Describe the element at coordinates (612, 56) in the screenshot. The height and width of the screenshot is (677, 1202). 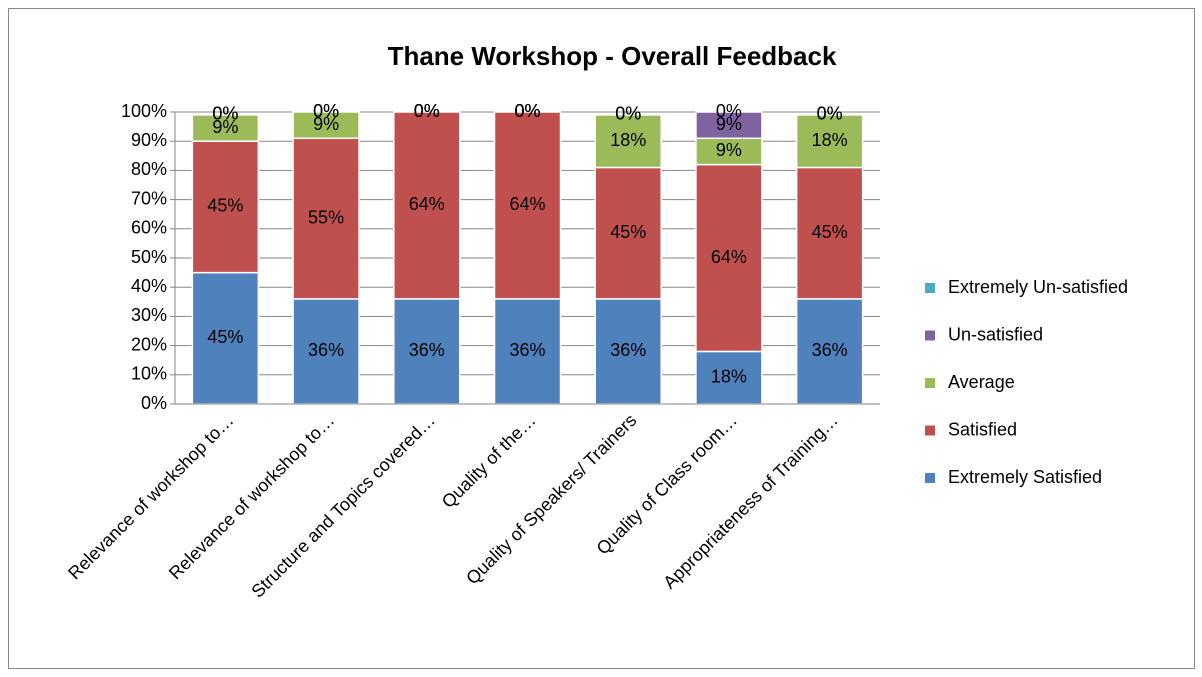
I see `chart-title: Thane Workshop - Overall Feedback` at that location.